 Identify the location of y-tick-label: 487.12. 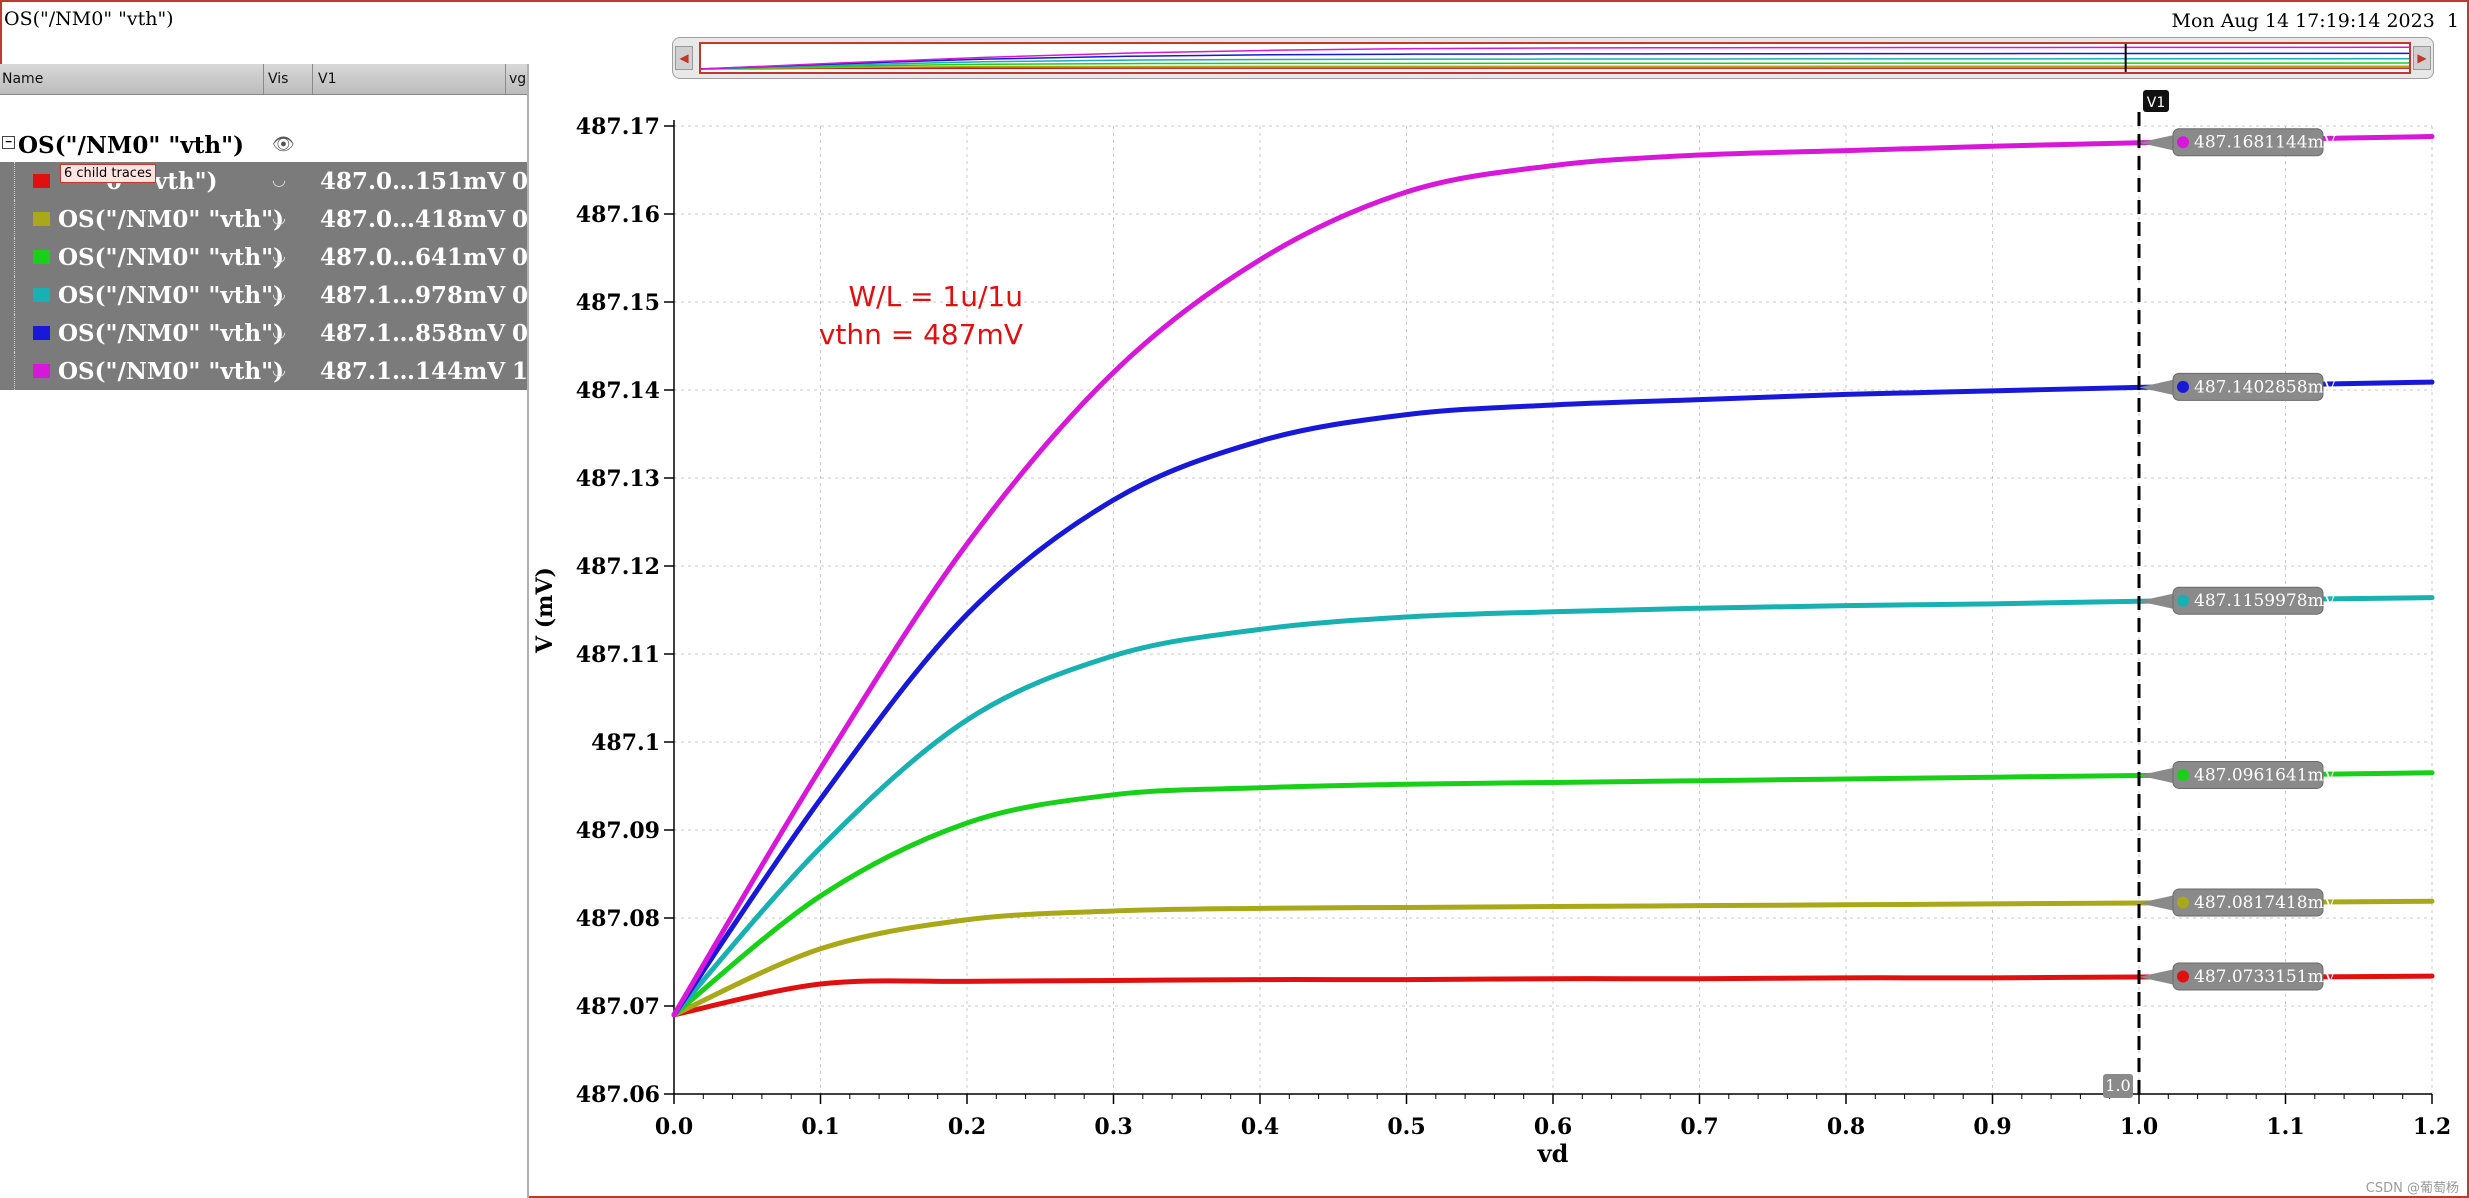
(618, 567).